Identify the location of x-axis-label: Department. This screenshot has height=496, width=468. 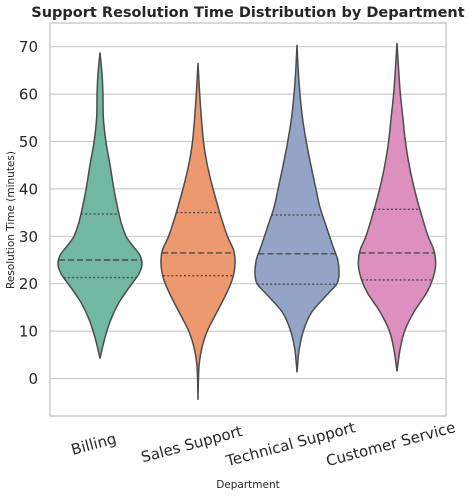
(248, 485).